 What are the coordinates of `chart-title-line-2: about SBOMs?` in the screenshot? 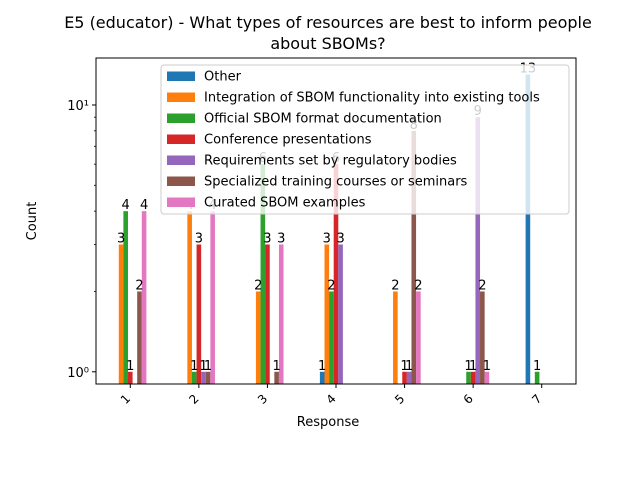 It's located at (327, 43).